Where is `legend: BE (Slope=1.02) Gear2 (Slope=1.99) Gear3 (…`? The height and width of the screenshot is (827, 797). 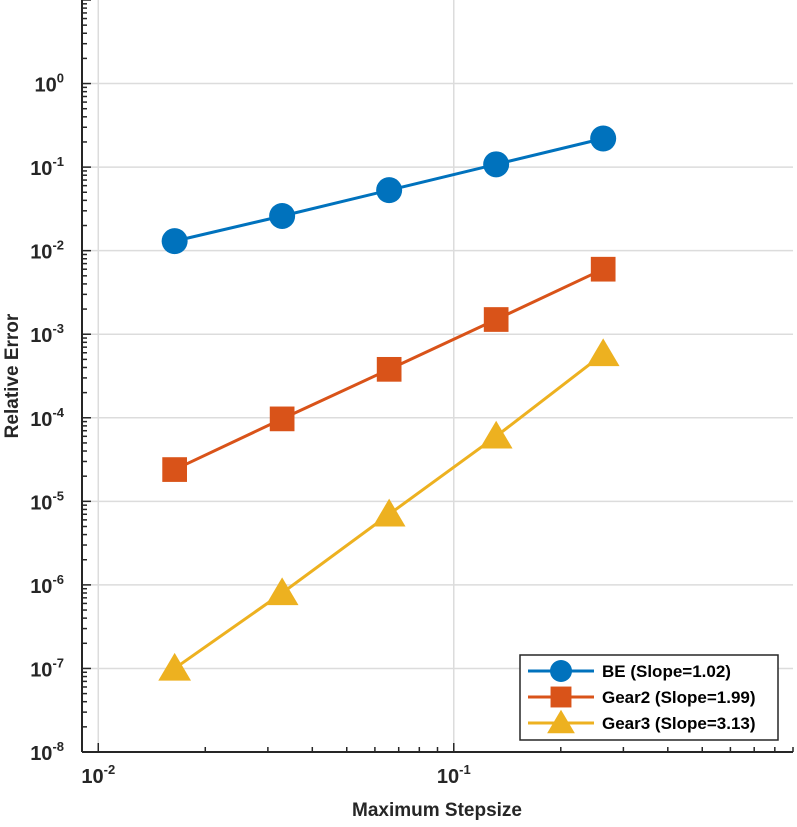
legend: BE (Slope=1.02) Gear2 (Slope=1.99) Gear3 (… is located at coordinates (649, 697).